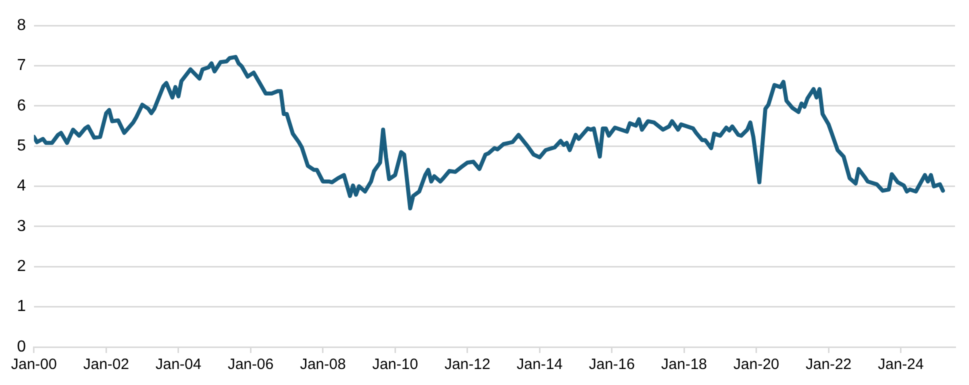 The width and height of the screenshot is (969, 385). What do you see at coordinates (21, 105) in the screenshot?
I see `y-tick-label: 6` at bounding box center [21, 105].